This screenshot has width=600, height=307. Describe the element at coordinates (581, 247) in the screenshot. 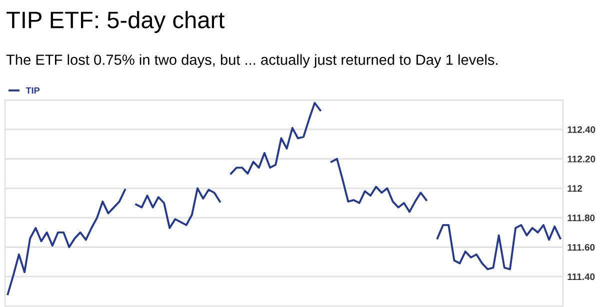

I see `y-tick-label: 111.60` at that location.